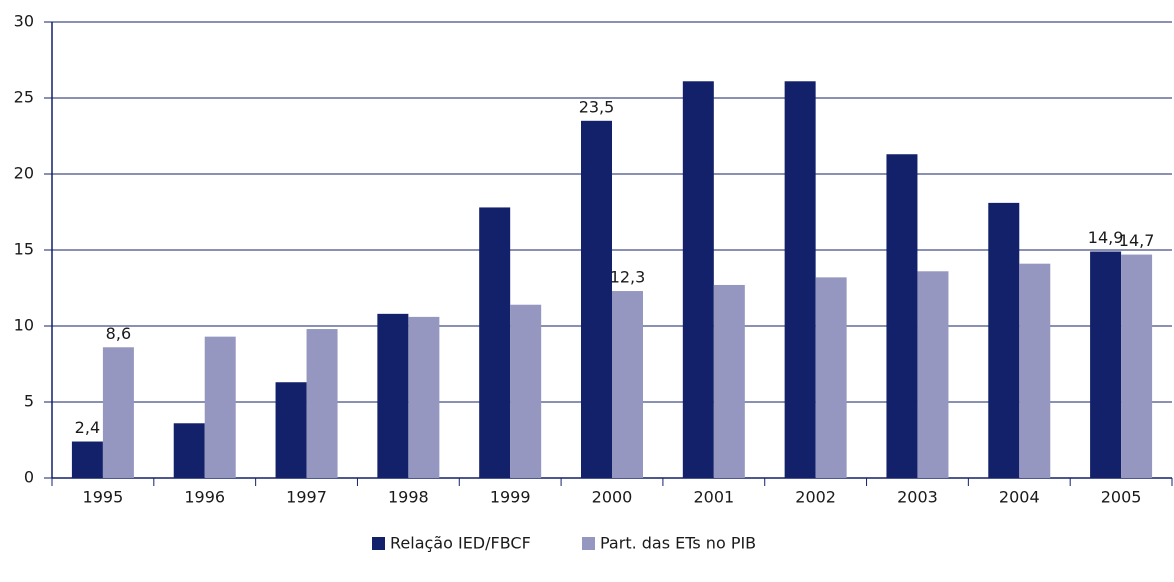  Describe the element at coordinates (24, 249) in the screenshot. I see `y-tick-label: 15` at that location.